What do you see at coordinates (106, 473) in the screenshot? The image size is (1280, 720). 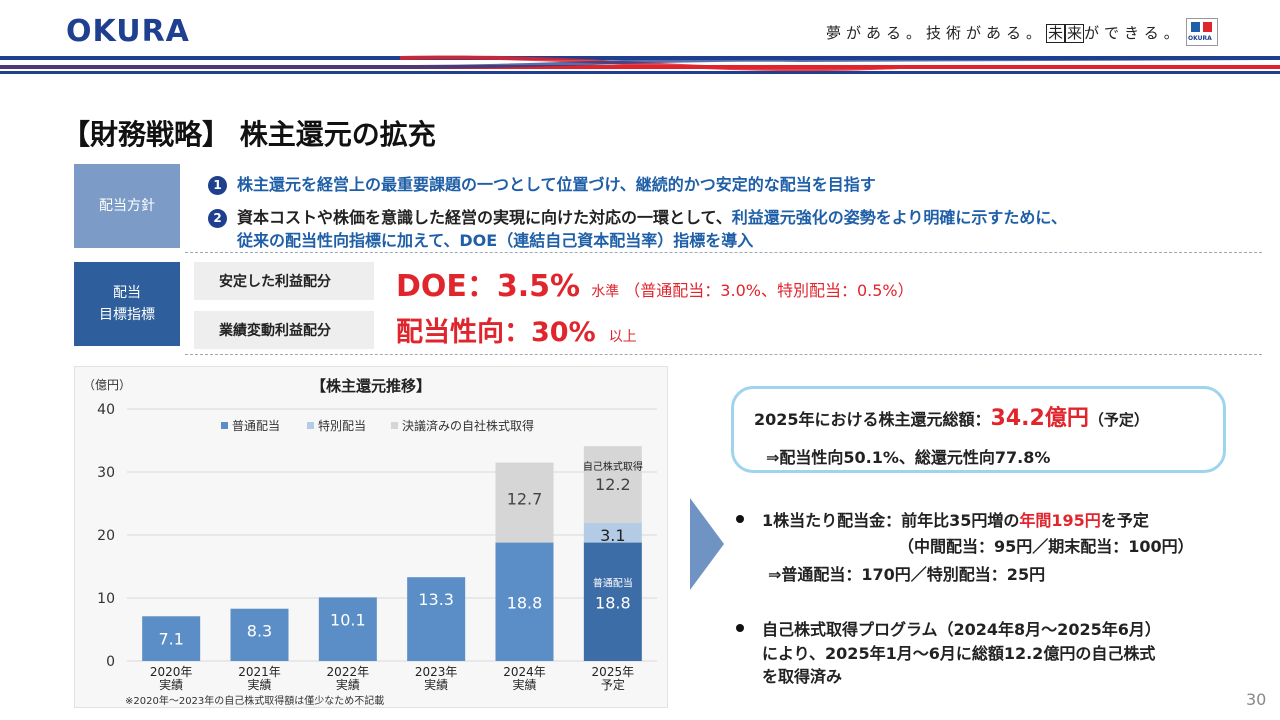 I see `y-tick-label: 30` at bounding box center [106, 473].